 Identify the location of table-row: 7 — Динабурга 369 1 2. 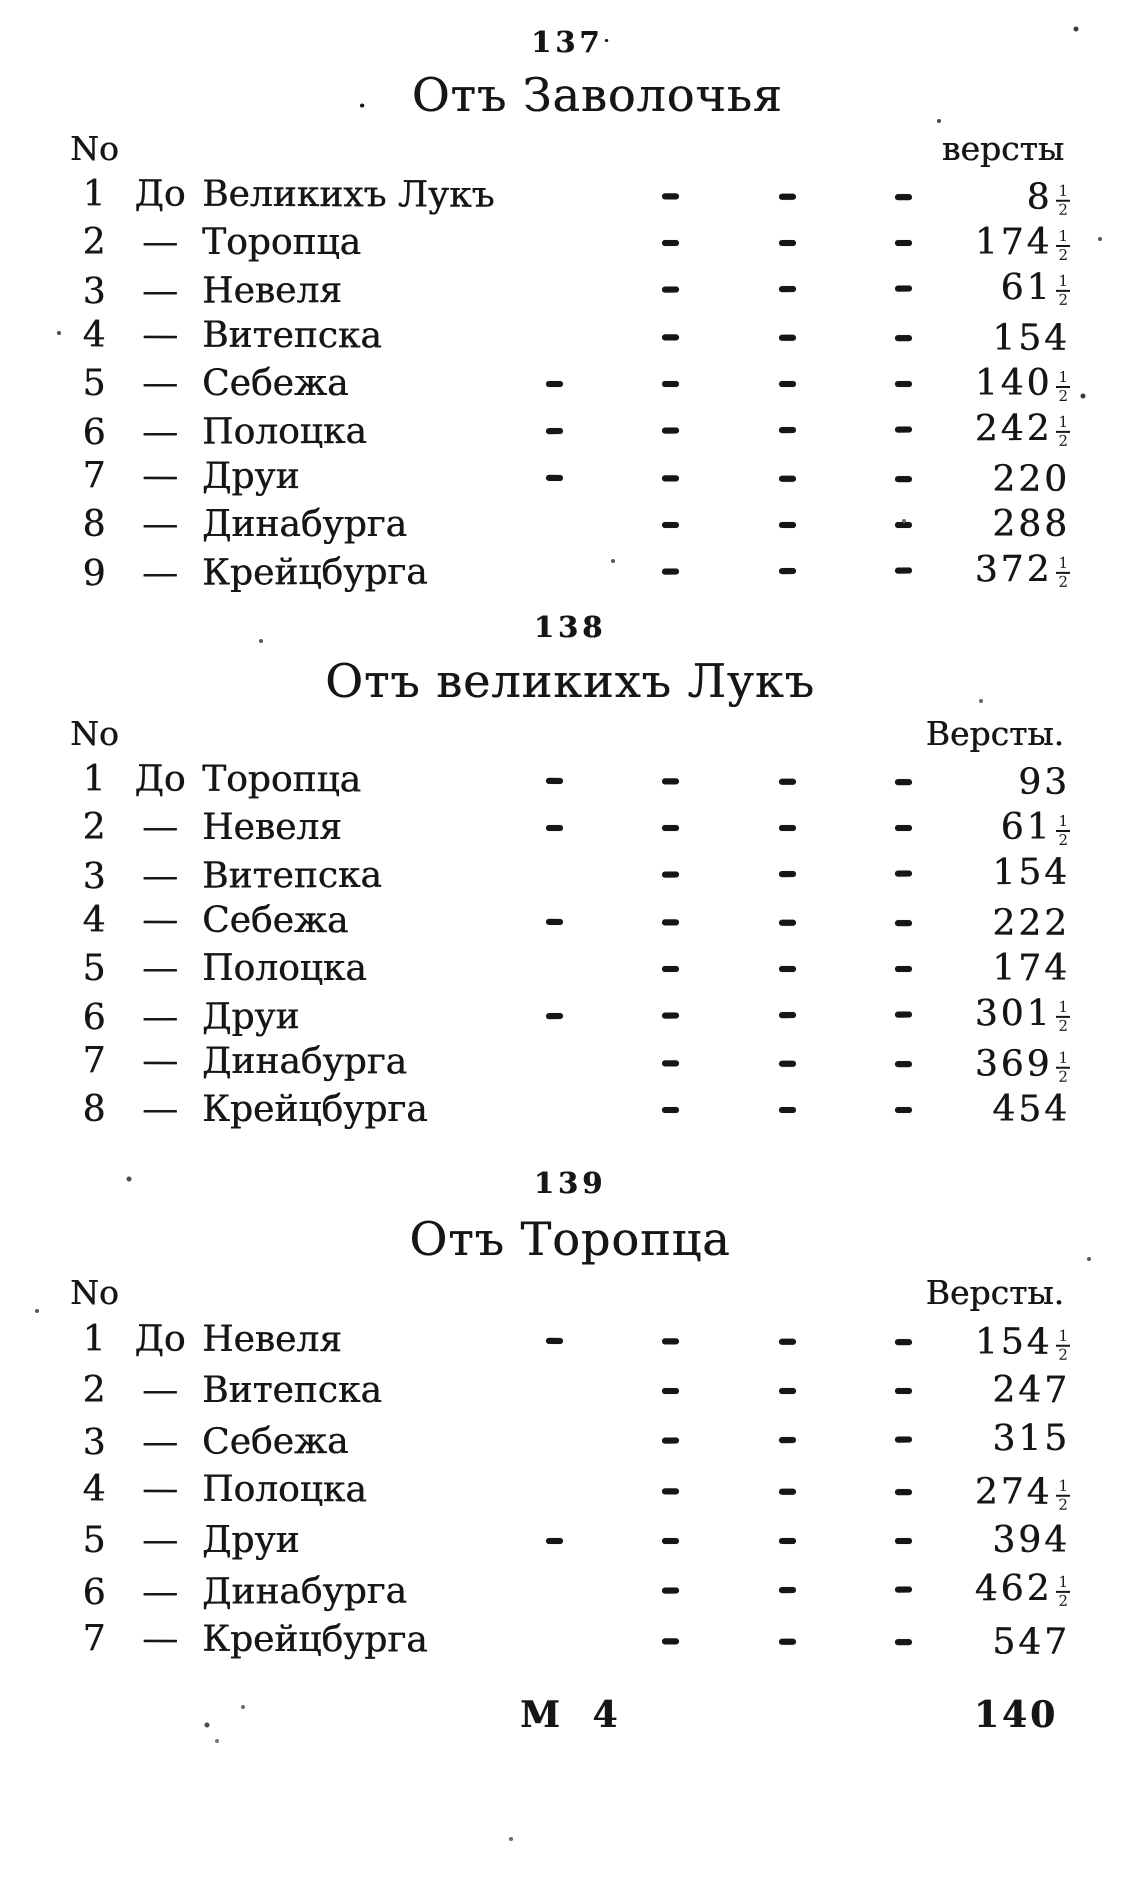
(570, 1063).